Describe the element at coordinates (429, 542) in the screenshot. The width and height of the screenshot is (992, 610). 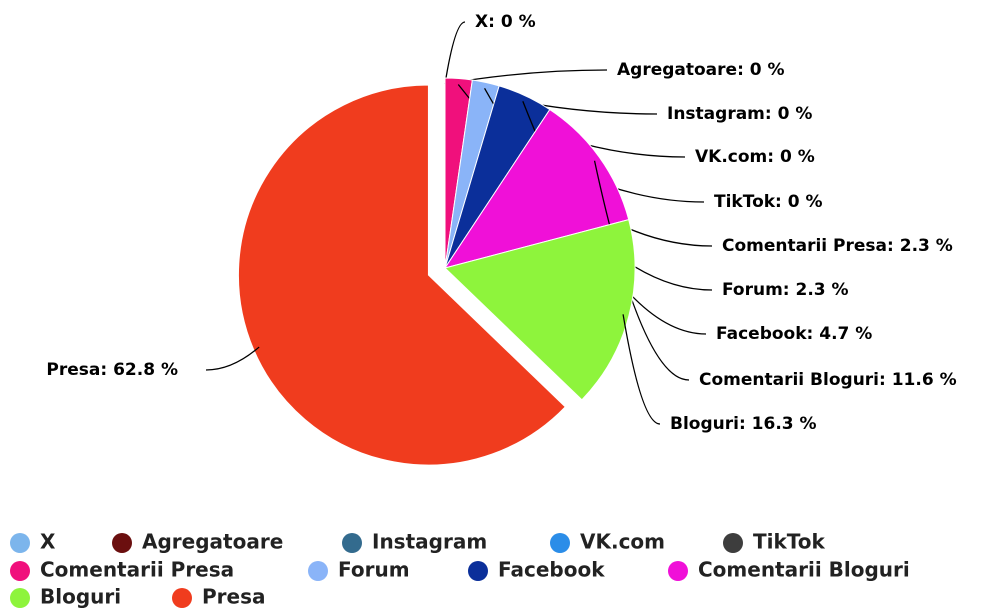
I see `legend-label: Instagram` at that location.